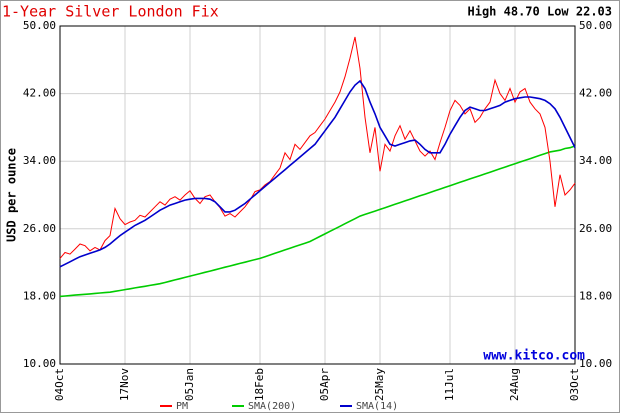  Describe the element at coordinates (574, 384) in the screenshot. I see `x-tick-label: 03Oct` at that location.